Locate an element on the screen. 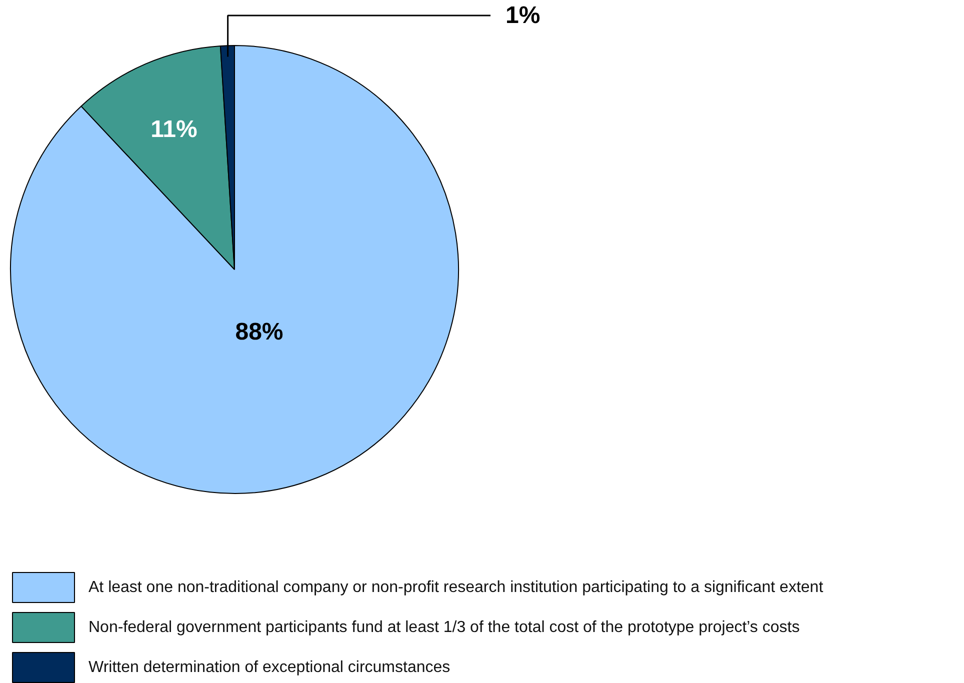 This screenshot has height=683, width=964. legend-label: Written determination of exceptional circumstances is located at coordinates (269, 667).